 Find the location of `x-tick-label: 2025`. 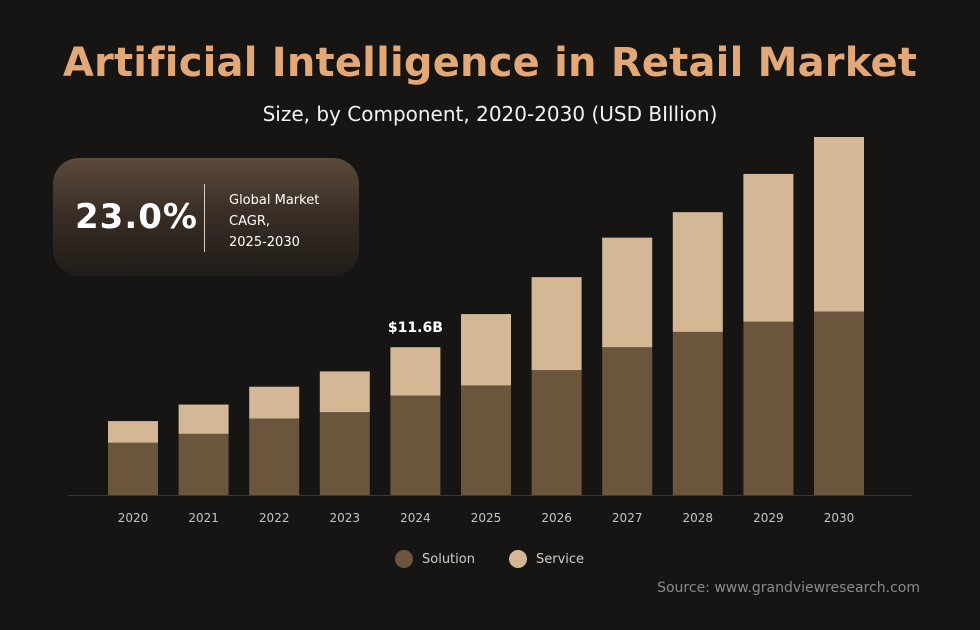

x-tick-label: 2025 is located at coordinates (486, 518).